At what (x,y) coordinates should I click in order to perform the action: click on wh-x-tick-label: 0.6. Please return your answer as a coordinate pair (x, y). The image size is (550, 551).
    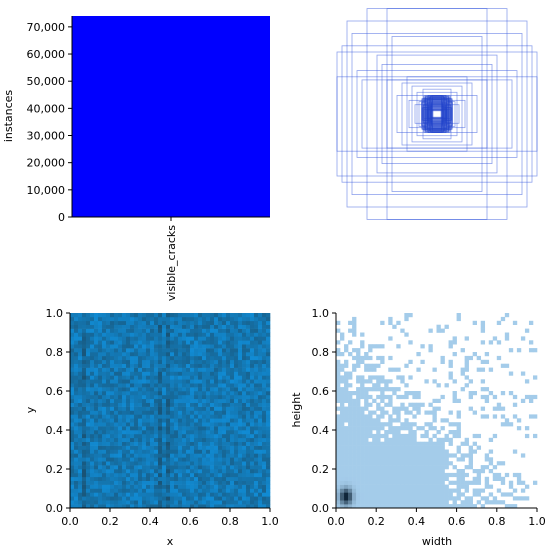
    Looking at the image, I should click on (457, 521).